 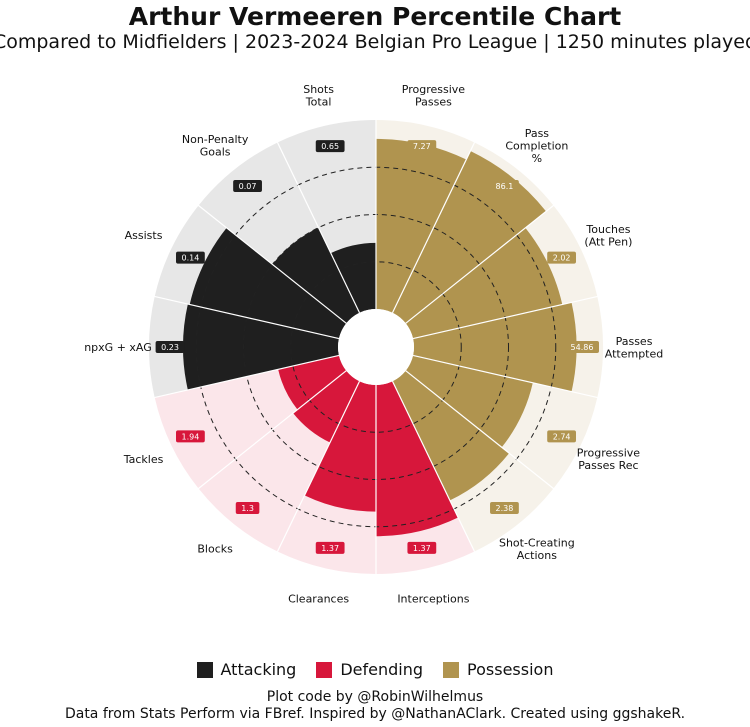 I want to click on value-badge-progressive-passes, so click(x=422, y=146).